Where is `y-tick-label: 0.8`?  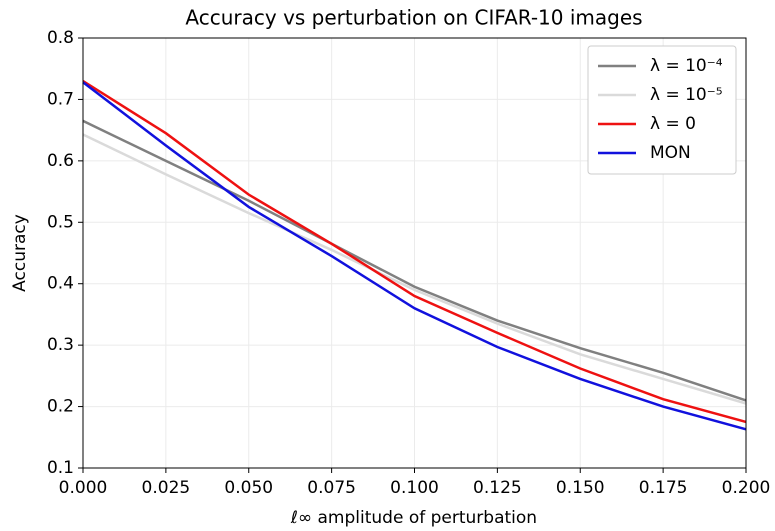 y-tick-label: 0.8 is located at coordinates (60, 38).